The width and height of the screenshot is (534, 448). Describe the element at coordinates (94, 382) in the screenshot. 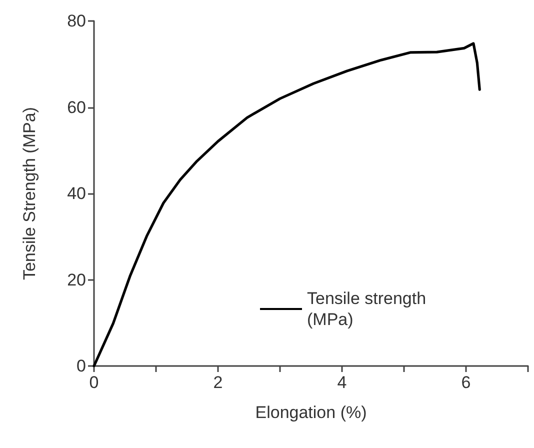

I see `x-tick-label: 0` at that location.